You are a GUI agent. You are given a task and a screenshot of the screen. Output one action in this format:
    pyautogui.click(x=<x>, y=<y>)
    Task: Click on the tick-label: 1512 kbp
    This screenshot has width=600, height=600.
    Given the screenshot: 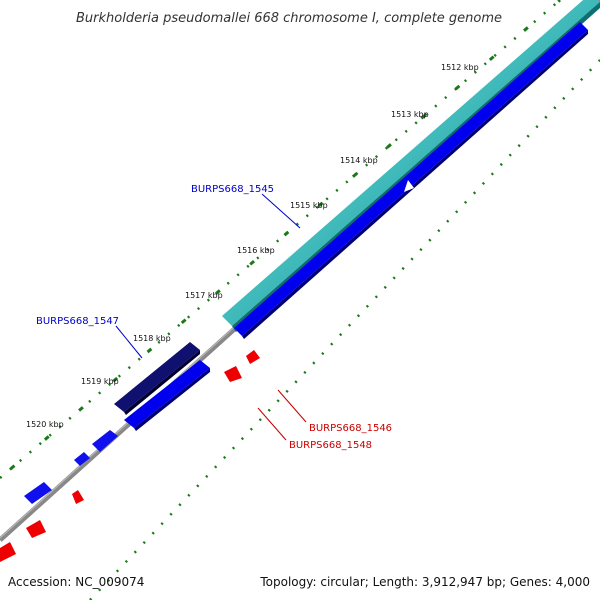 What is the action you would take?
    pyautogui.click(x=460, y=67)
    